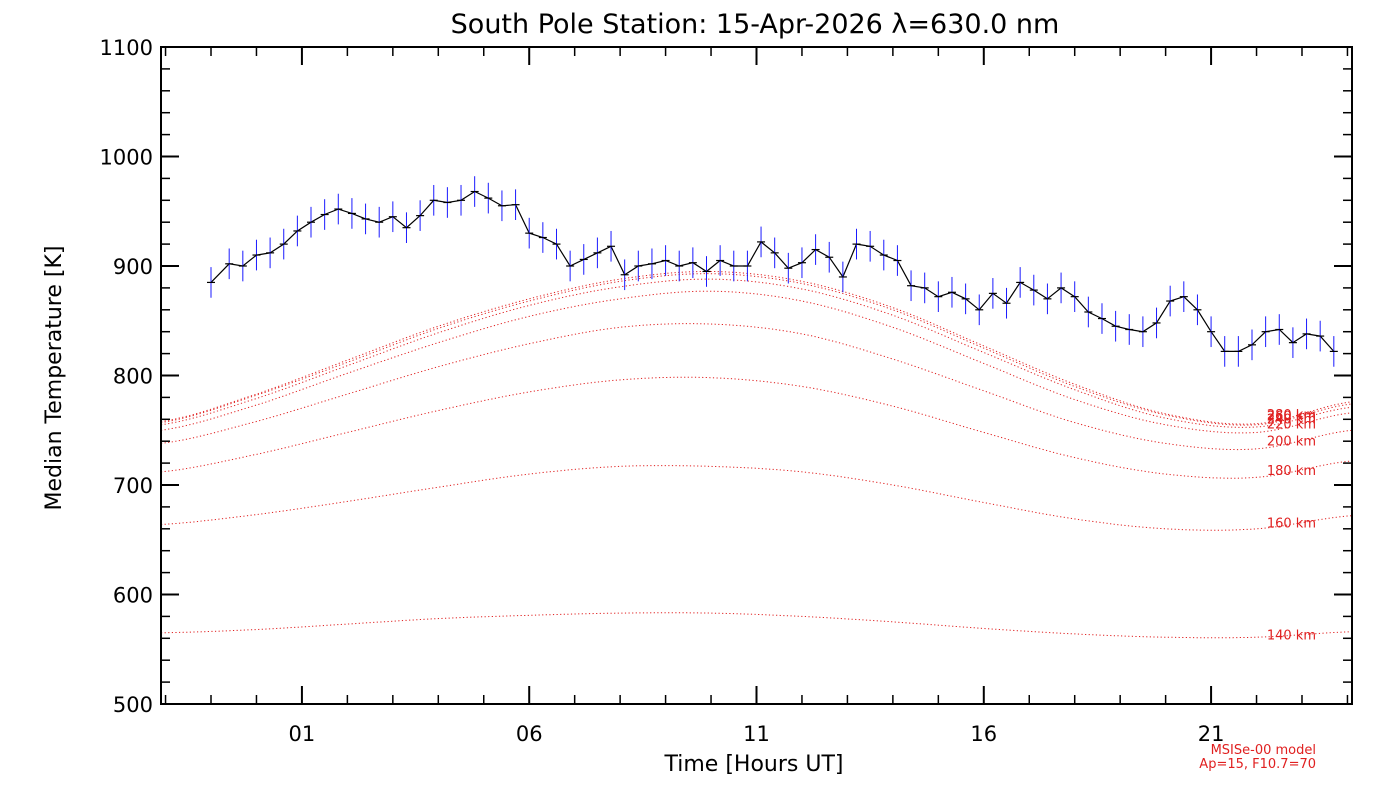 The width and height of the screenshot is (1400, 800). What do you see at coordinates (133, 267) in the screenshot?
I see `y-tick-label: 900` at bounding box center [133, 267].